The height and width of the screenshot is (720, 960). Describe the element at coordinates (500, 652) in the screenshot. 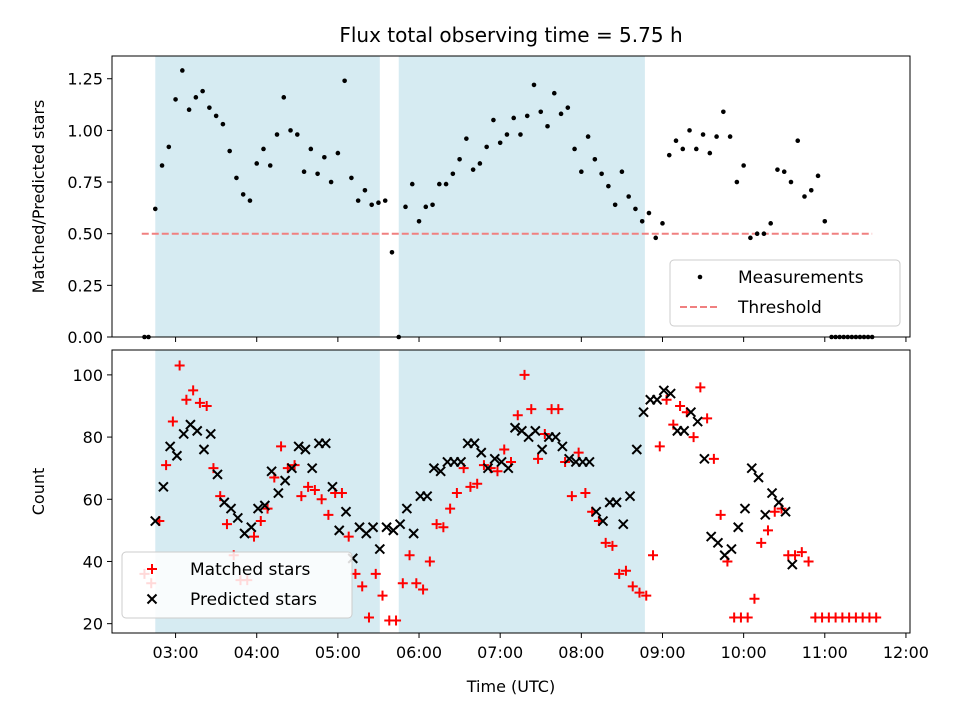

I see `x-tick-label: 07:00` at that location.